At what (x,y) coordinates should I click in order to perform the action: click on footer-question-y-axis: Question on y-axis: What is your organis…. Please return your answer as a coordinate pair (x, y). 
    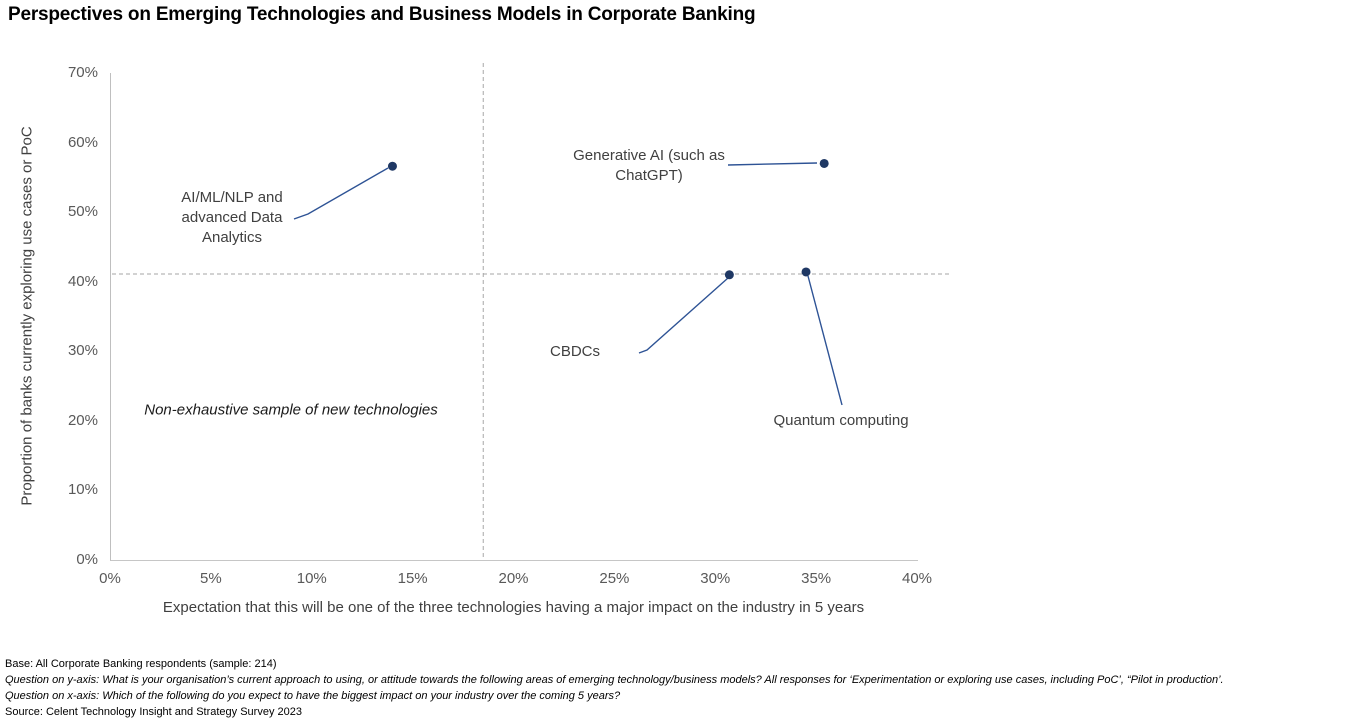
    Looking at the image, I should click on (614, 680).